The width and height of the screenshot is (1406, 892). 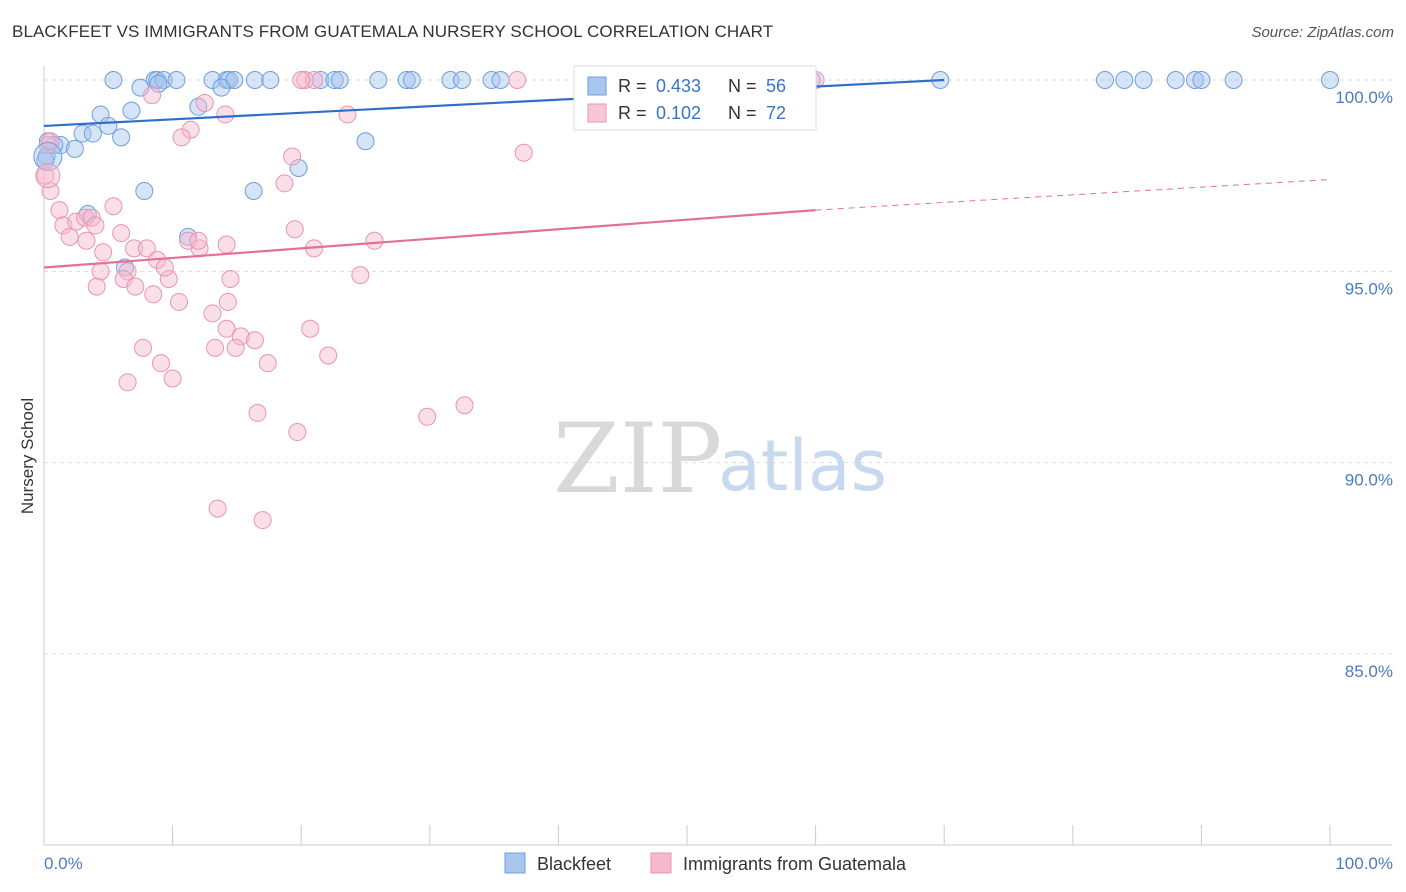 I want to click on y-tick-label: 100.0%, so click(x=1364, y=97).